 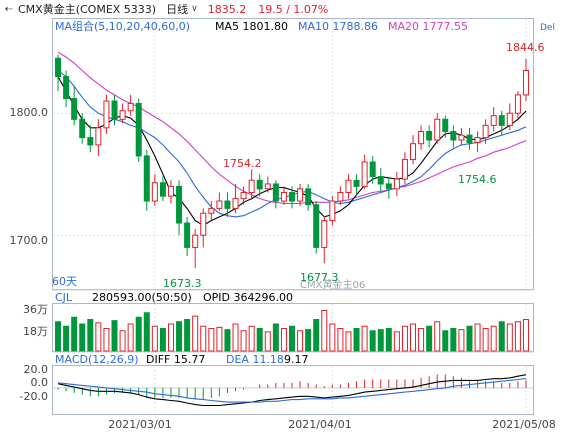 I want to click on ma-indicator-label: MA组合(5,10,20,40,60,0), so click(x=122, y=26).